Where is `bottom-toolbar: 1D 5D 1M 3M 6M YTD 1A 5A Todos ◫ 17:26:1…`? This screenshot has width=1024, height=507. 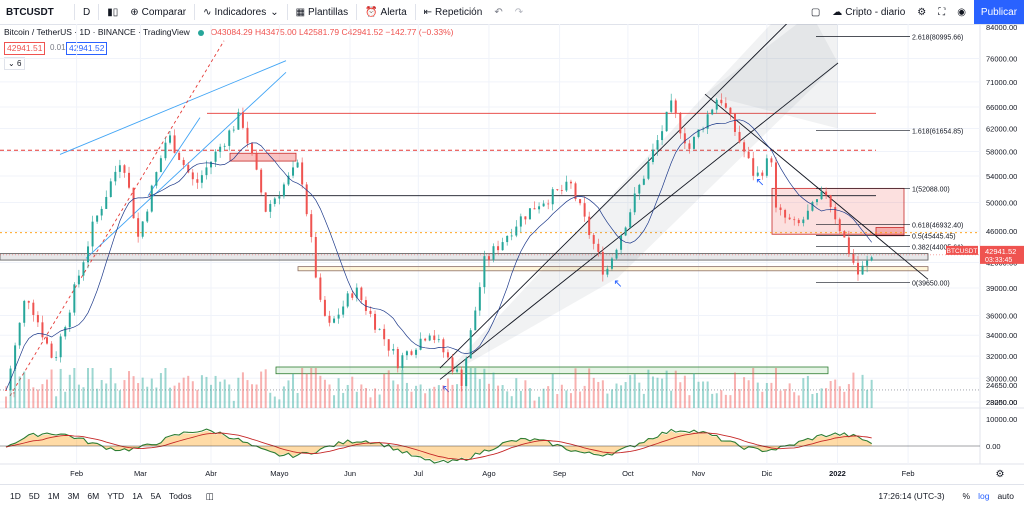 bottom-toolbar: 1D 5D 1M 3M 6M YTD 1A 5A Todos ◫ 17:26:1… is located at coordinates (512, 495).